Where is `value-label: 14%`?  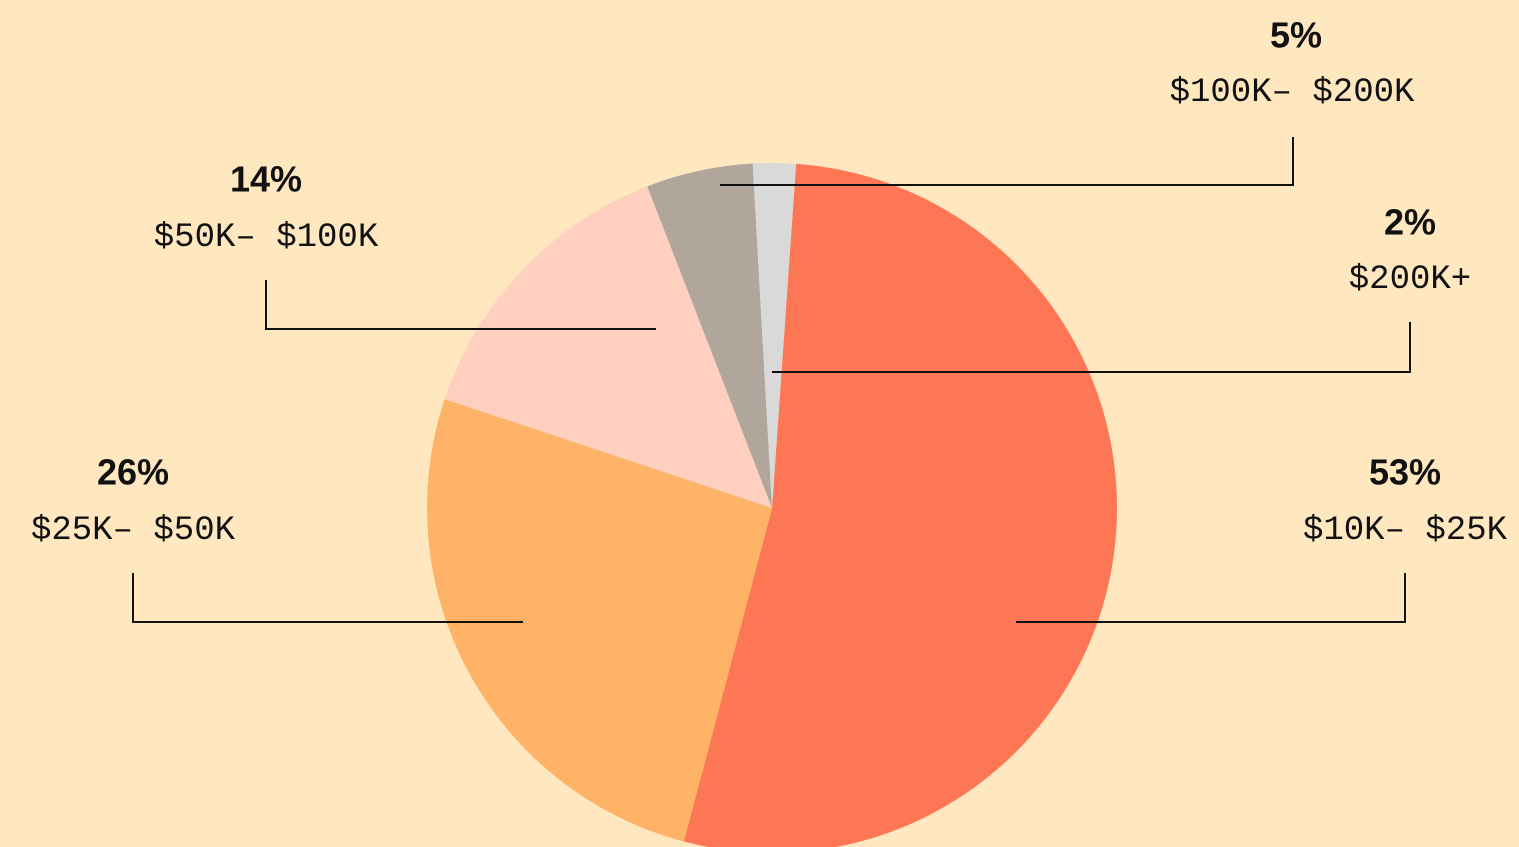 value-label: 14% is located at coordinates (266, 179).